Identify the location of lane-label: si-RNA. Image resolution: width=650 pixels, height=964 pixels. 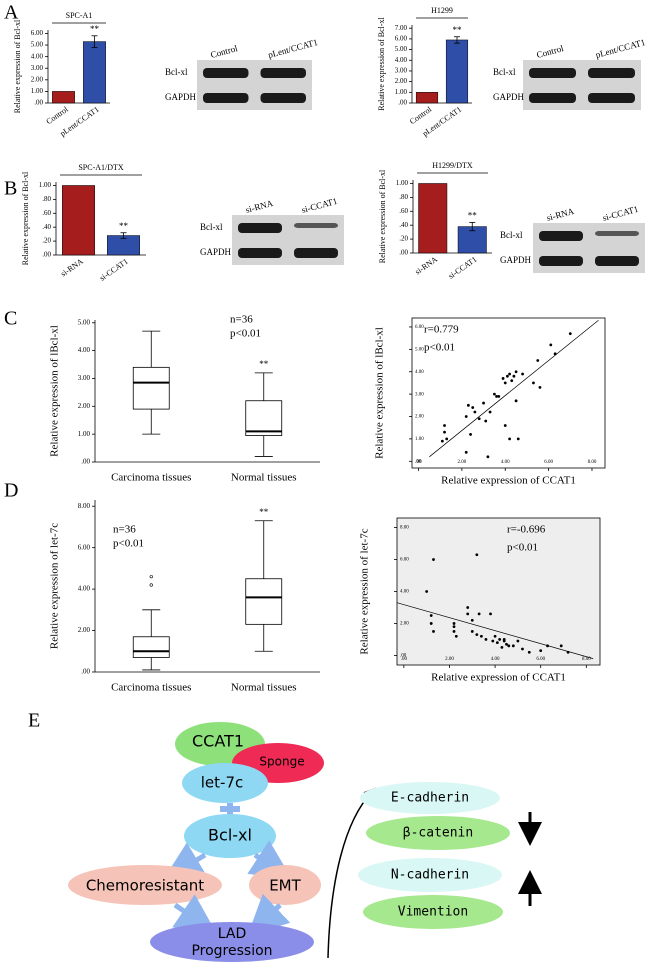
(560, 214).